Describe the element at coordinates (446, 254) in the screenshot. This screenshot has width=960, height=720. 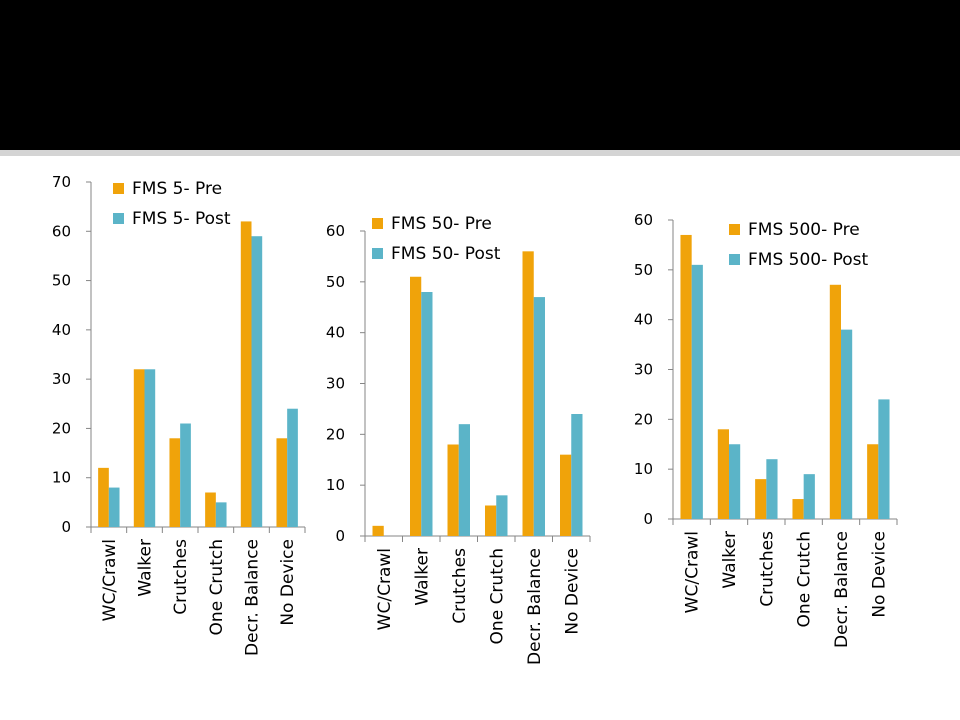
I see `legend-label: FMS 50- Post` at that location.